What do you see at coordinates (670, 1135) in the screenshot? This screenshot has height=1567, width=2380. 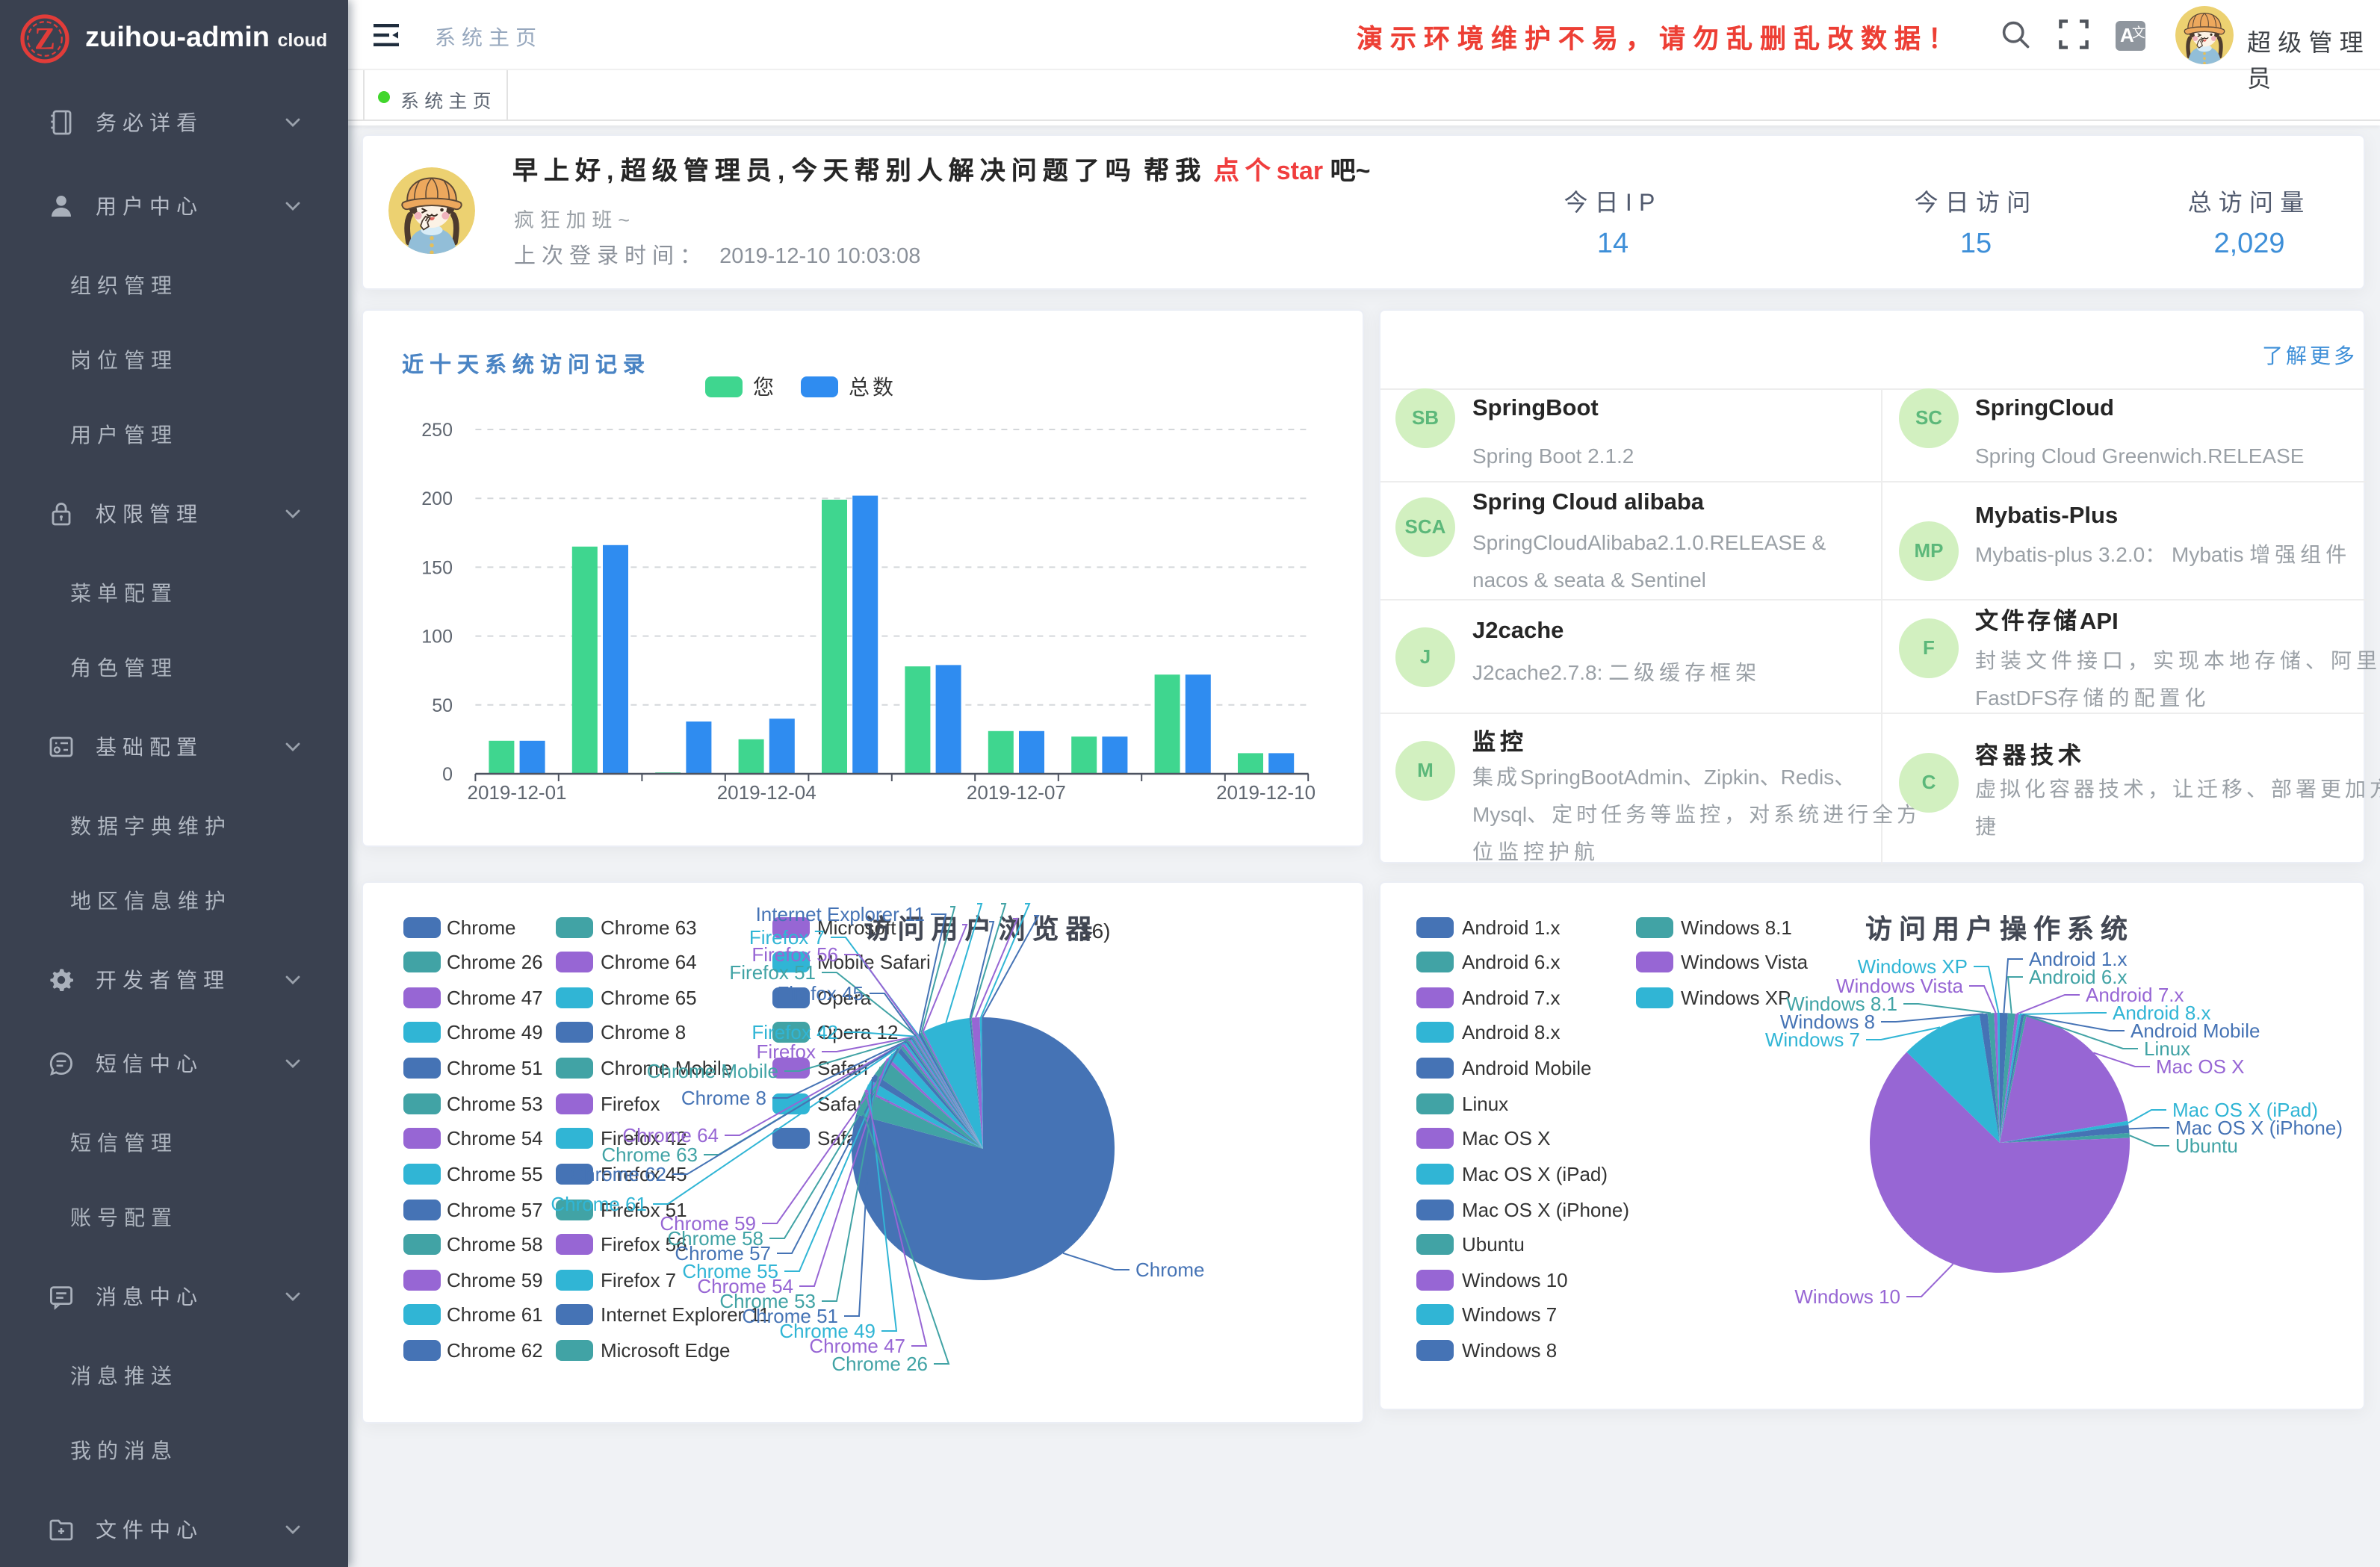 I see `svg-text: Chrome 64` at bounding box center [670, 1135].